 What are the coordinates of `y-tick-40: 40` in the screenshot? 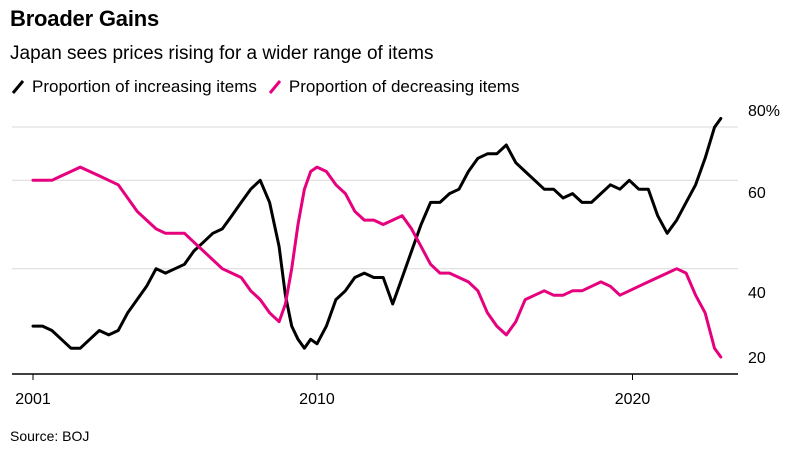 It's located at (757, 293).